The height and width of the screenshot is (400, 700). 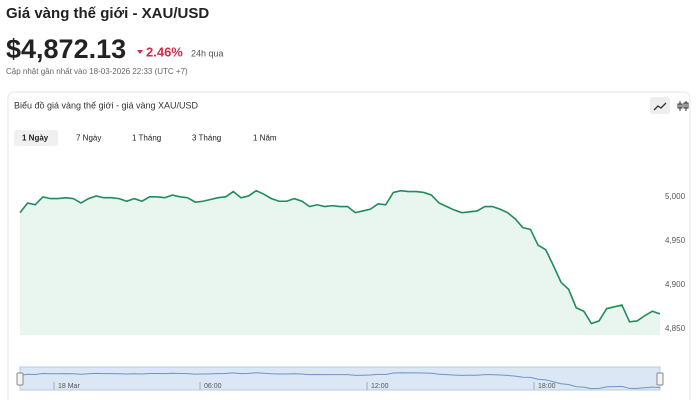 I want to click on navigator-bg, so click(x=340, y=378).